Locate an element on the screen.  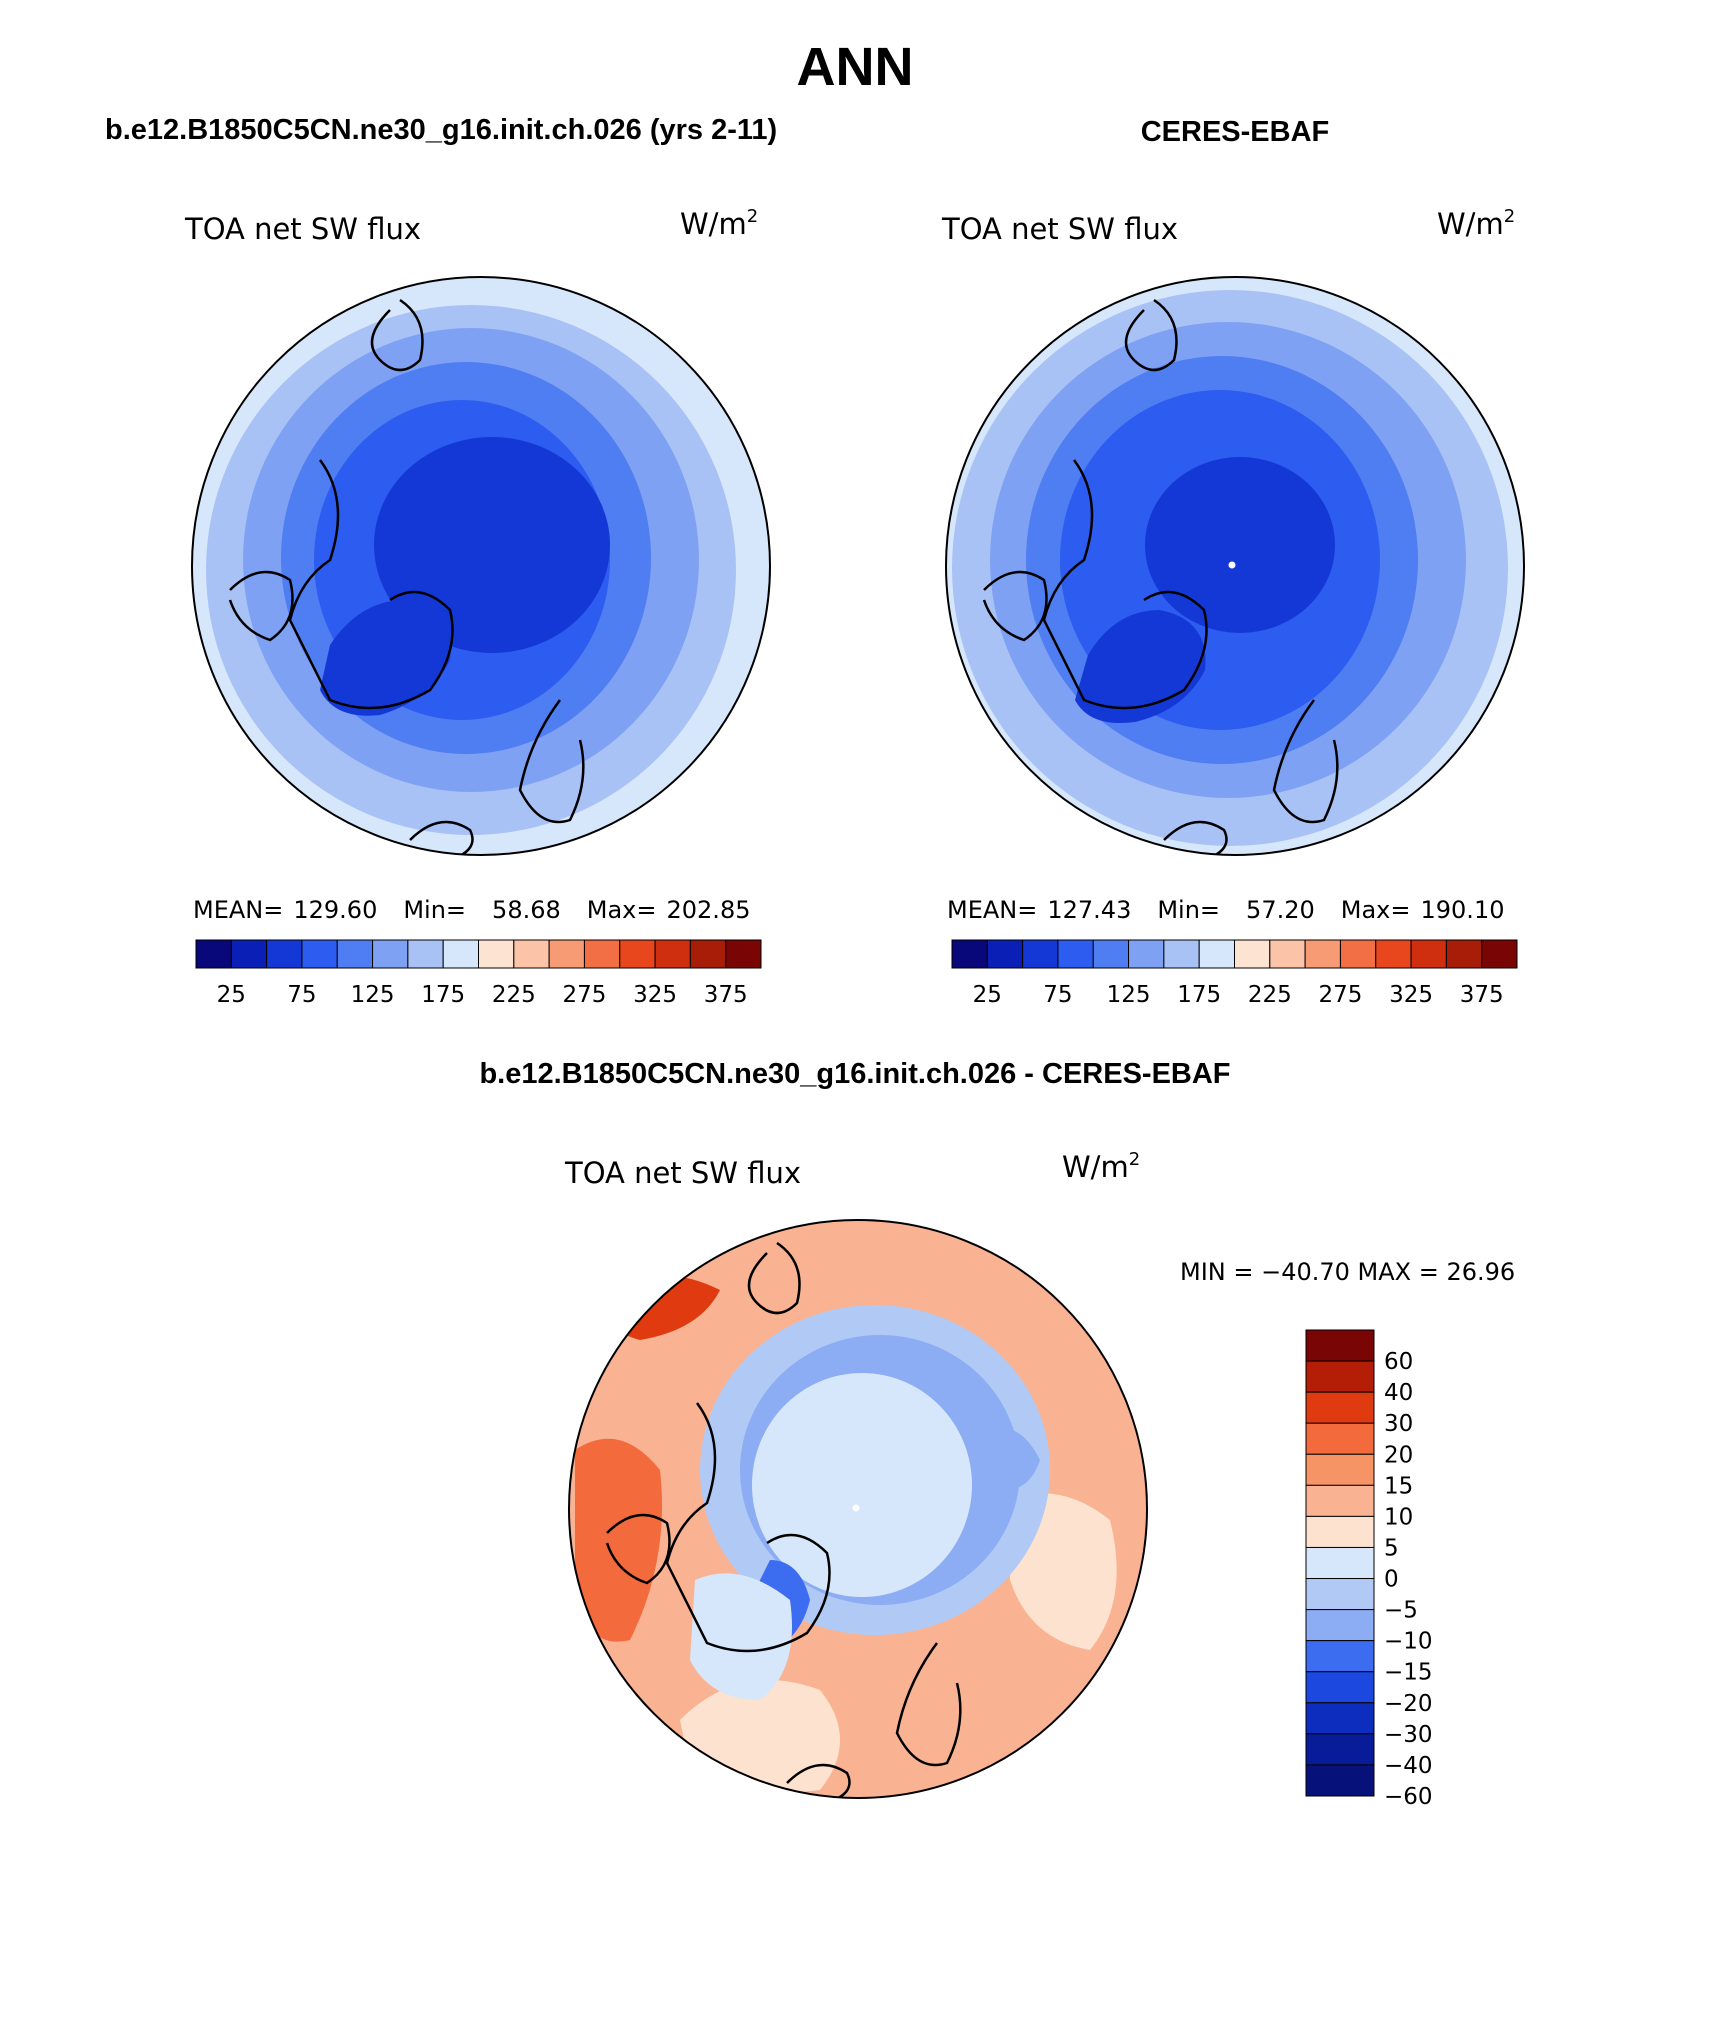
colorbar-tick-label: 5 is located at coordinates (1391, 1548).